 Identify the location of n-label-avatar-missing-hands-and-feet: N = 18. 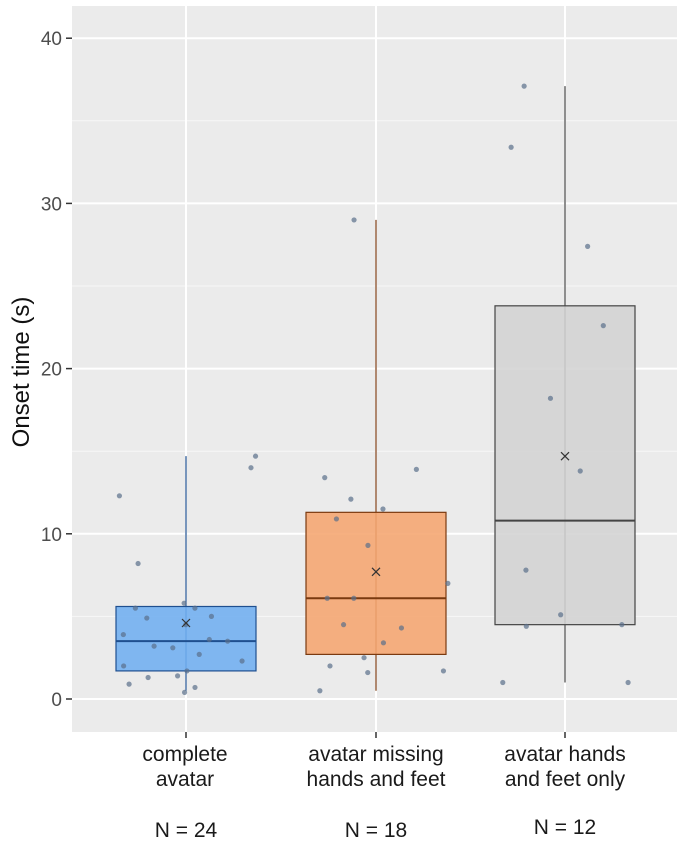
(376, 830).